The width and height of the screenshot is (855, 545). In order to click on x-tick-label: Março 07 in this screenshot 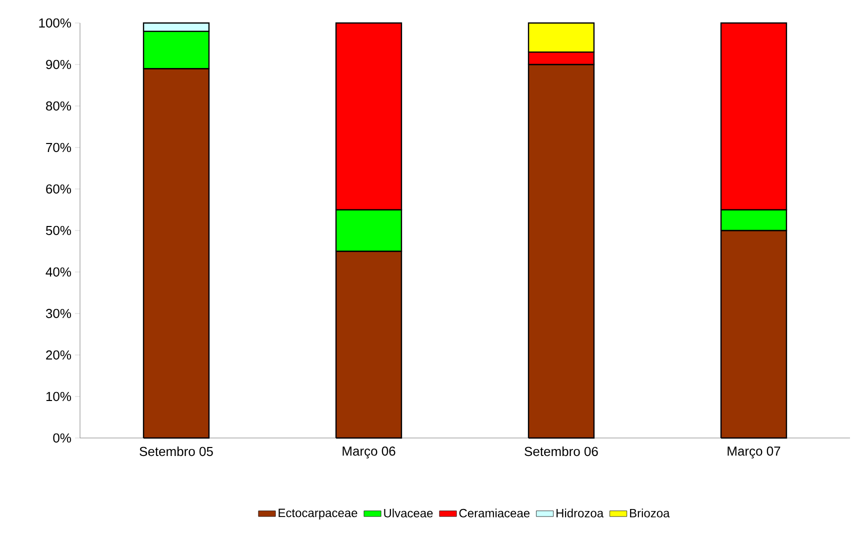, I will do `click(754, 452)`.